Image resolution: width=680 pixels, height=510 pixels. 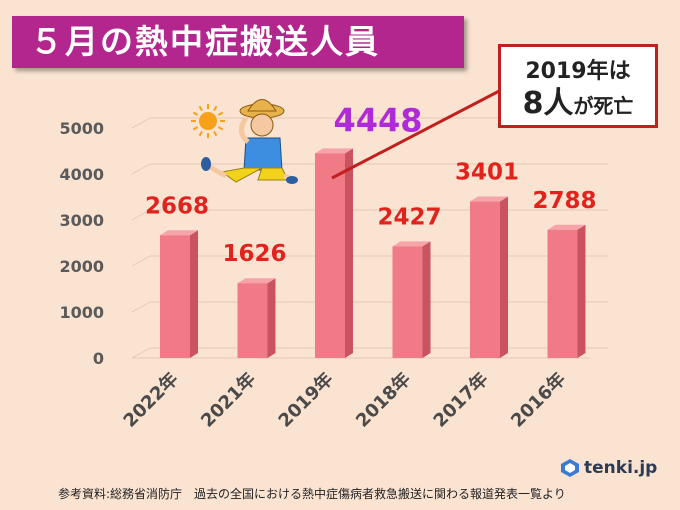 I want to click on data-label: 2427, so click(x=409, y=217).